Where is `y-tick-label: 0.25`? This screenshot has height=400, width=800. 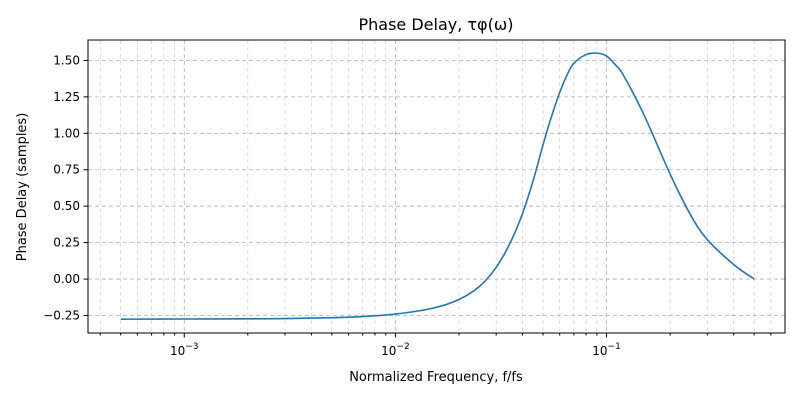
y-tick-label: 0.25 is located at coordinates (66, 243).